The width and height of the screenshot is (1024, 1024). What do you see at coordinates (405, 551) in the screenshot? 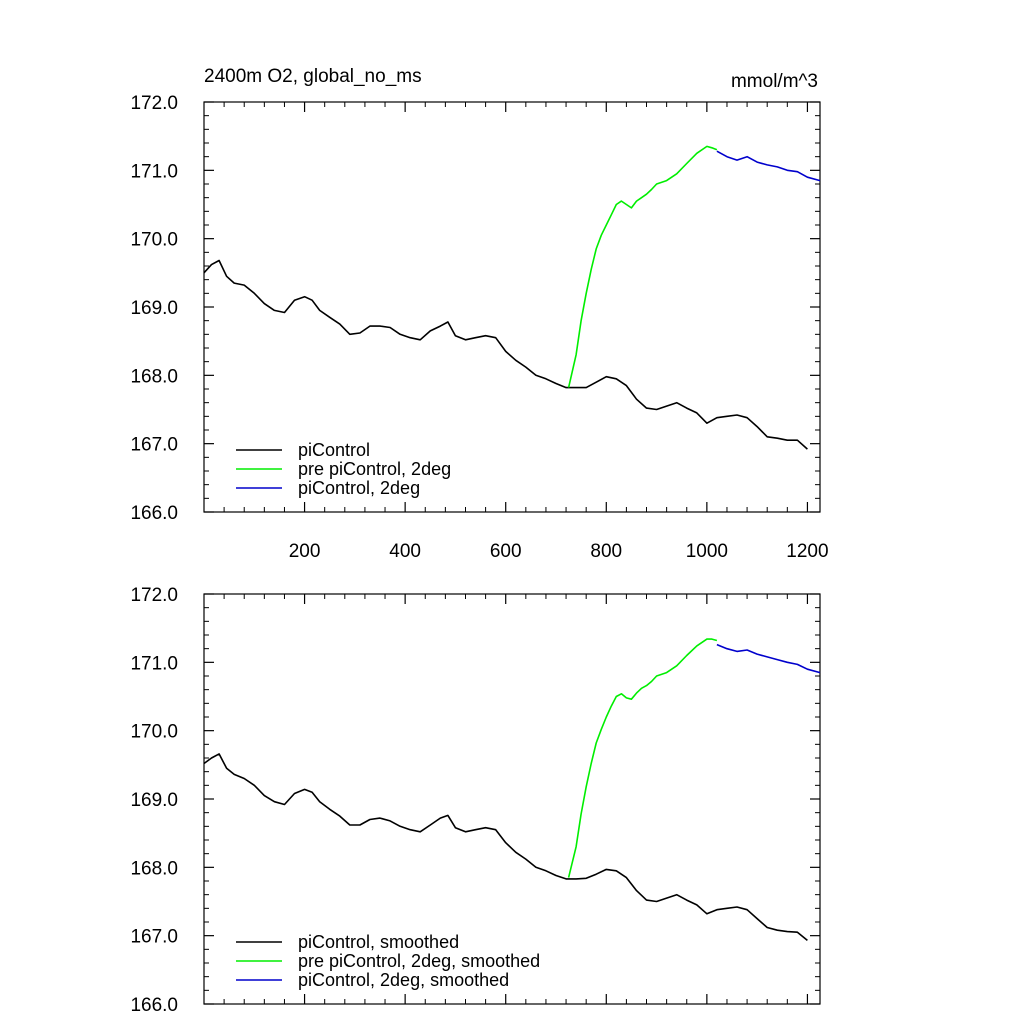
I see `x-tick-label: 400` at bounding box center [405, 551].